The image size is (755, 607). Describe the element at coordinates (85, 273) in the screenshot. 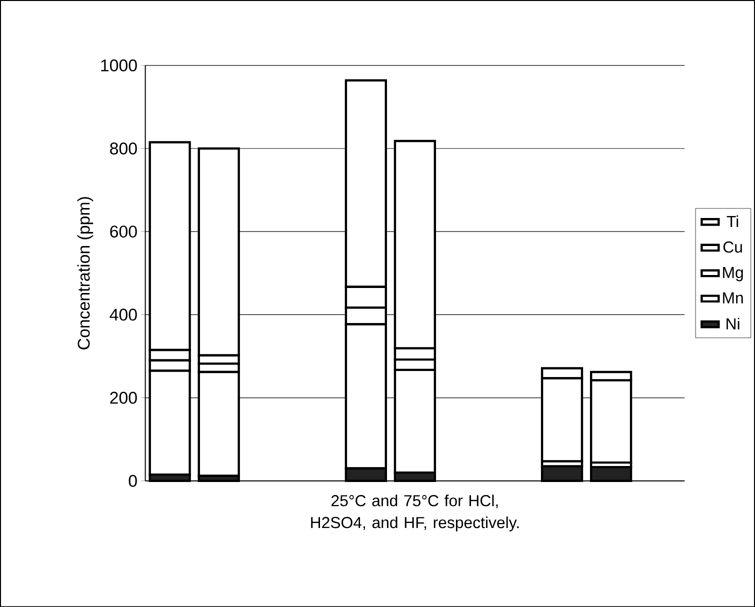

I see `y-axis-title: Concentration (ppm)` at that location.